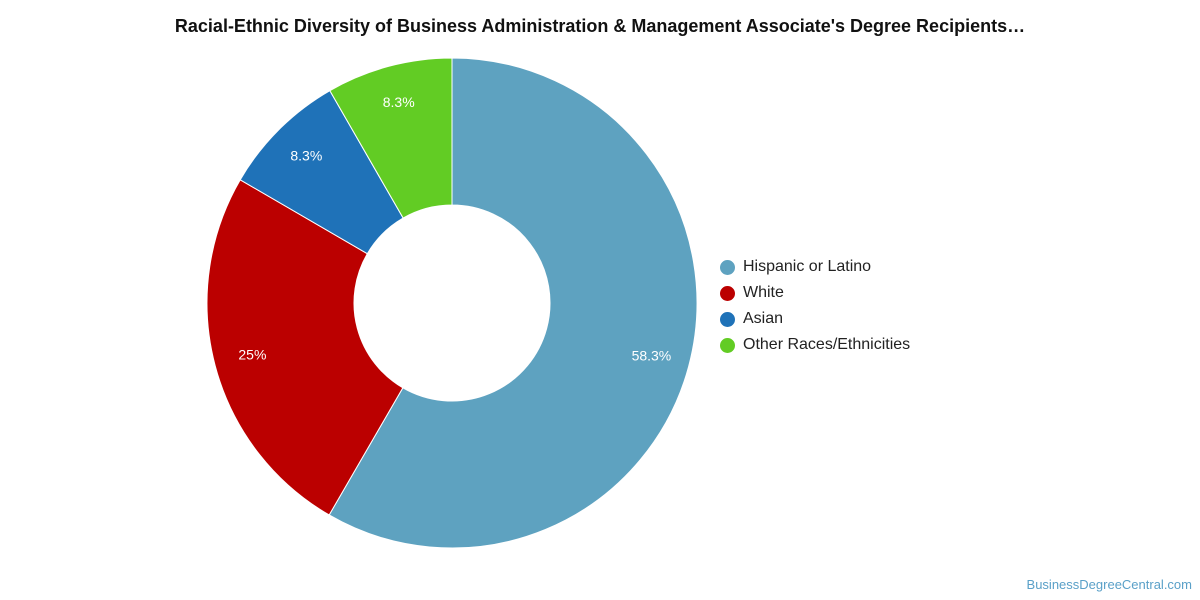 The width and height of the screenshot is (1200, 600). Describe the element at coordinates (391, 138) in the screenshot. I see `slice-other-races-ethnicities` at that location.